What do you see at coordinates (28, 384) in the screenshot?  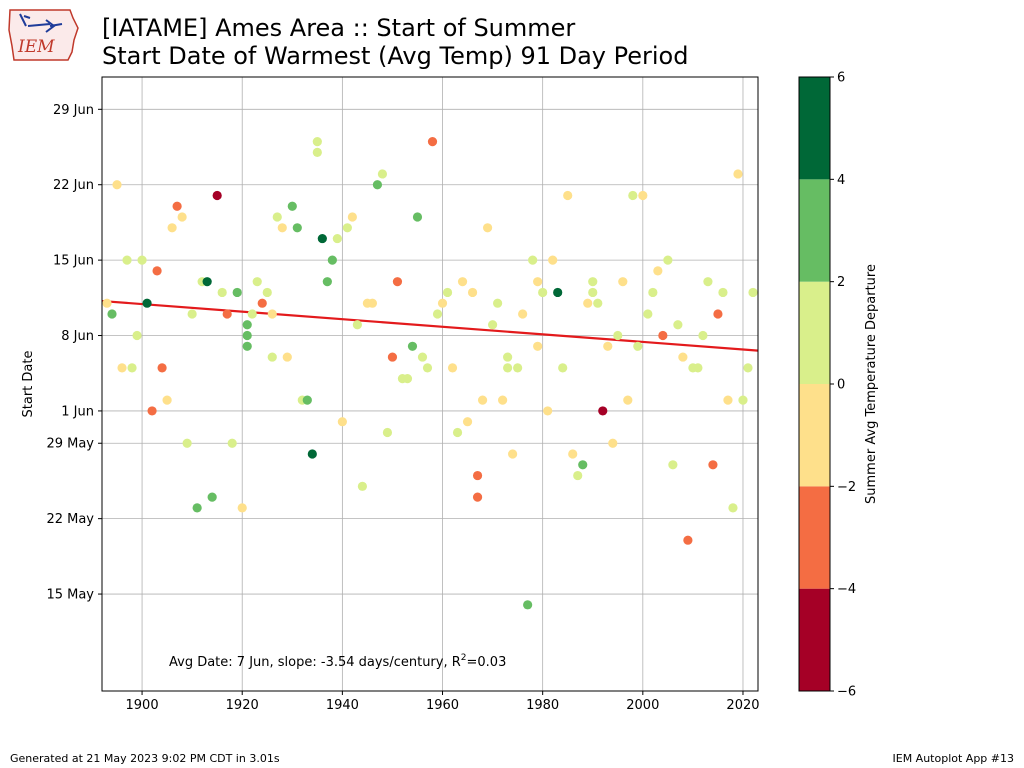 I see `y-axis-label: Start Date` at bounding box center [28, 384].